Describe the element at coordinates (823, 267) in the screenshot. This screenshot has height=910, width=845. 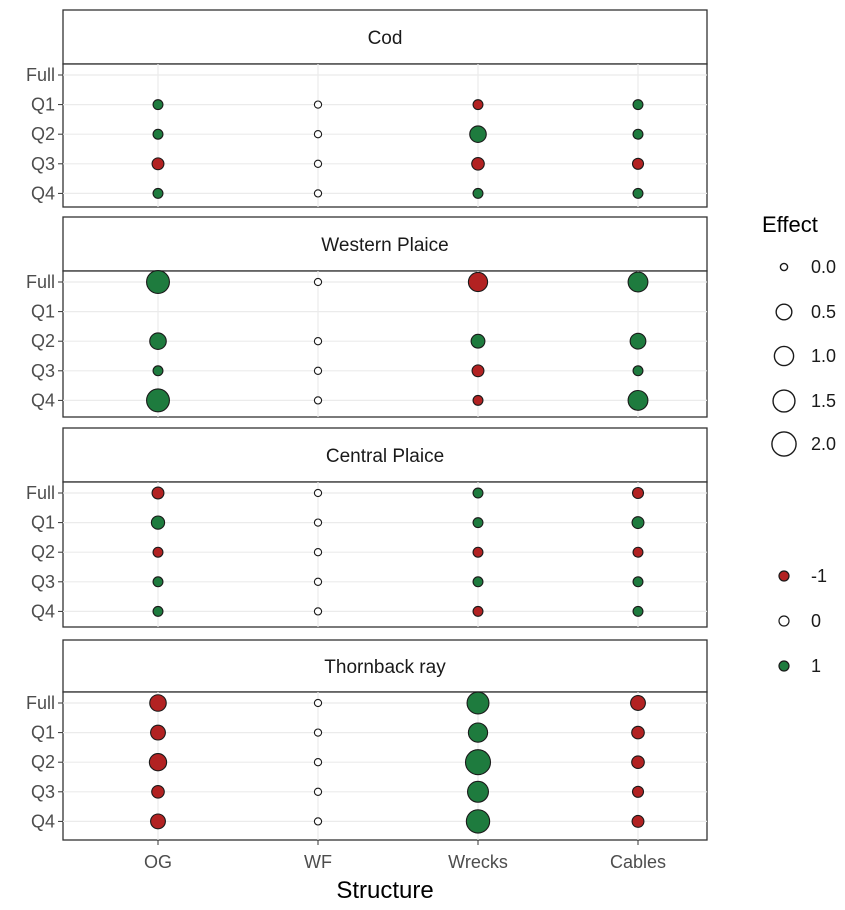
I see `legend-size-label: 0.0` at that location.